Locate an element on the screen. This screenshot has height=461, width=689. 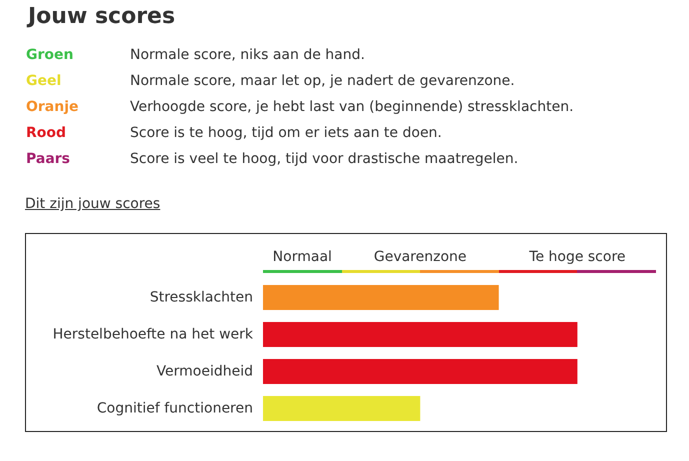
text: Groen is located at coordinates (50, 55).